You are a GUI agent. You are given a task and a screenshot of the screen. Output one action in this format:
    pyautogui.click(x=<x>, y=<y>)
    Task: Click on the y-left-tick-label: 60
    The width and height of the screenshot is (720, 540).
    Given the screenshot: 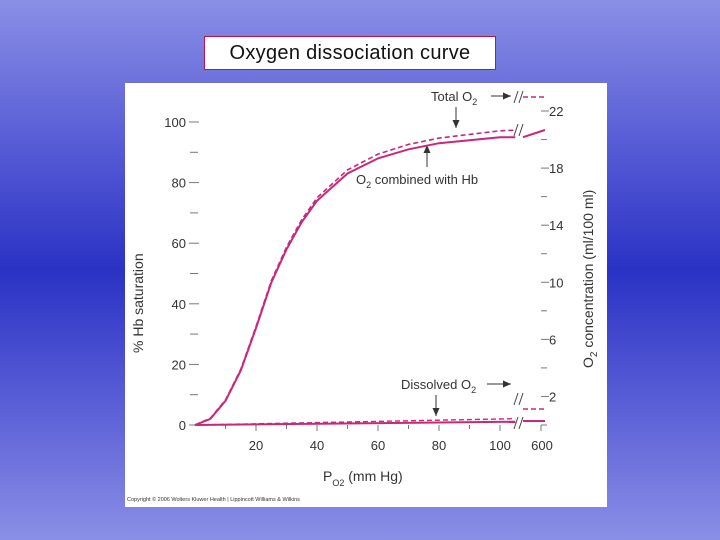 What is the action you would take?
    pyautogui.click(x=179, y=243)
    